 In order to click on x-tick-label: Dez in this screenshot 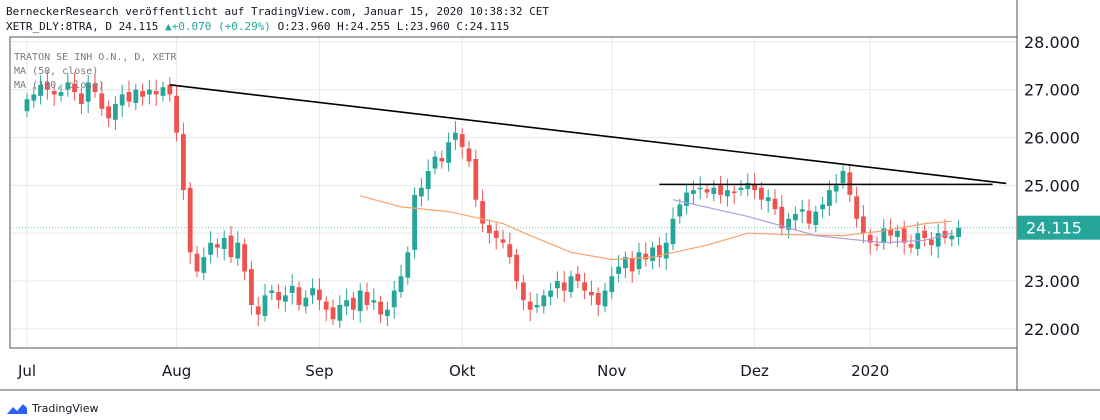, I will do `click(754, 371)`.